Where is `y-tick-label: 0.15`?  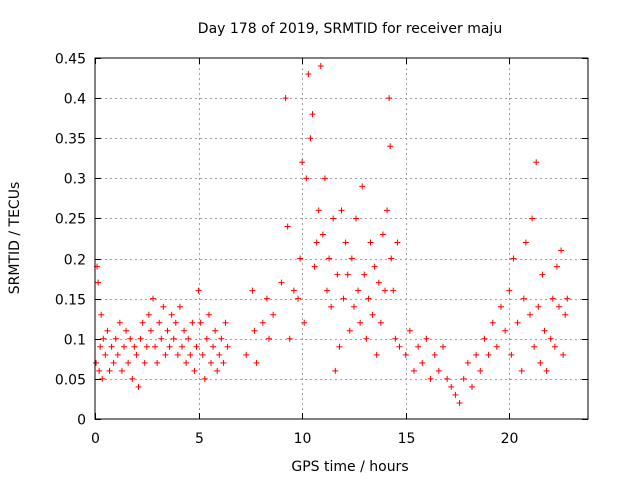 y-tick-label: 0.15 is located at coordinates (70, 301).